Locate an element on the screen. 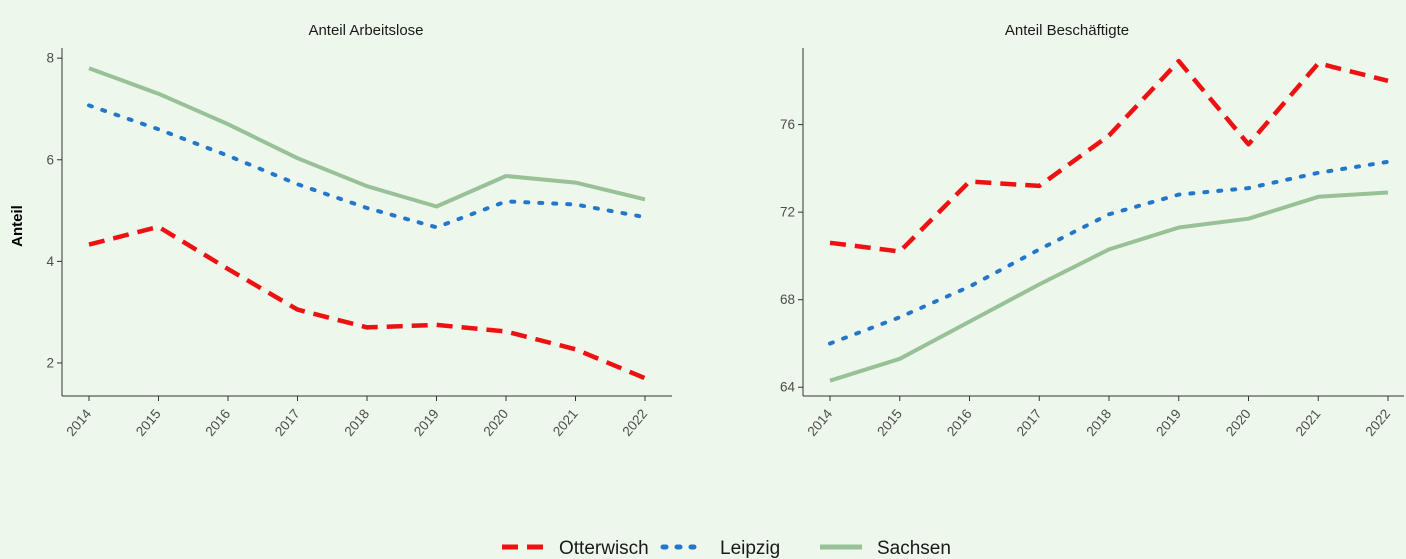 This screenshot has width=1406, height=559. panel-title-beschaeftigte: Anteil Beschäftigte is located at coordinates (1067, 30).